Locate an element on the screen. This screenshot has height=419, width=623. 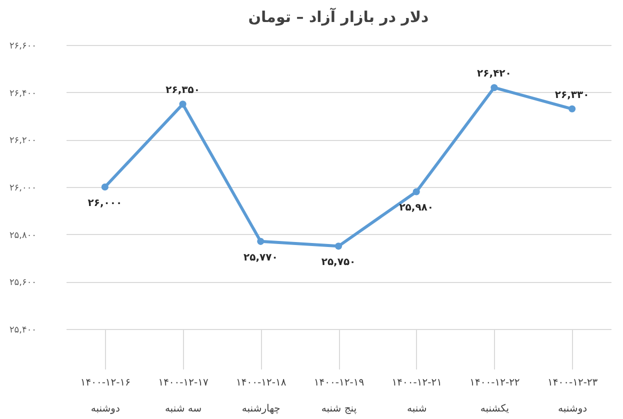
data-label: ۲۵,۹۸۰ is located at coordinates (416, 208).